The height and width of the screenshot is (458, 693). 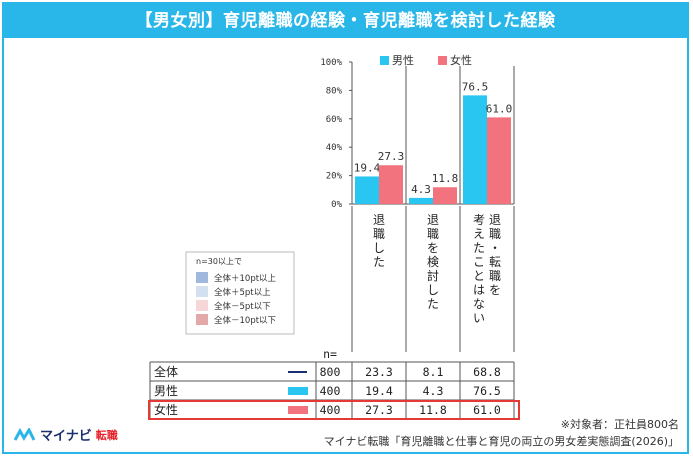 What do you see at coordinates (487, 372) in the screenshot?
I see `table-cell-value: 68.8` at bounding box center [487, 372].